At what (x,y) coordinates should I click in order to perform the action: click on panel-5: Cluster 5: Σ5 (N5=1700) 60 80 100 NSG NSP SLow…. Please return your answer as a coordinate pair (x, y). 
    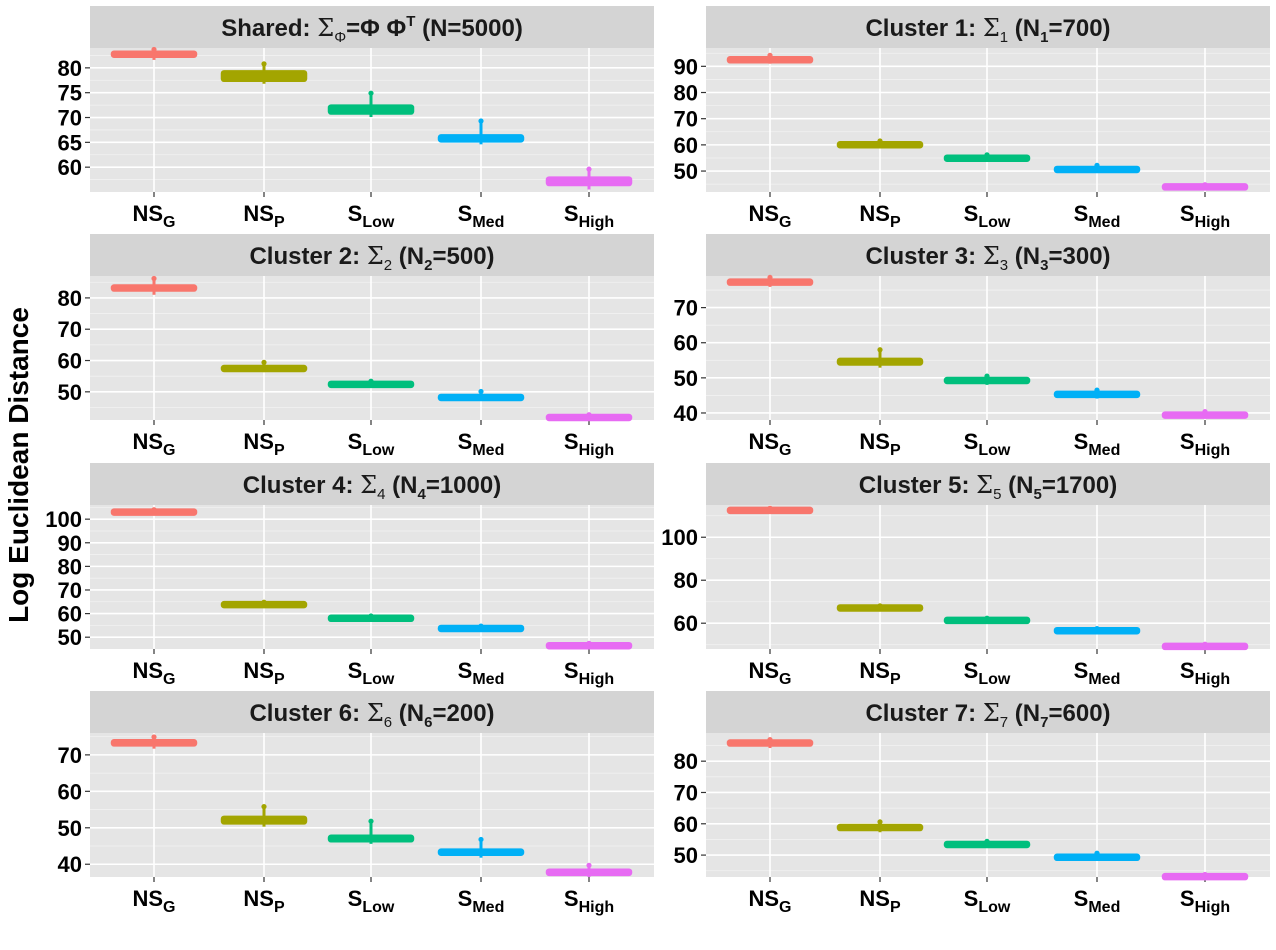
    Looking at the image, I should click on (965, 575).